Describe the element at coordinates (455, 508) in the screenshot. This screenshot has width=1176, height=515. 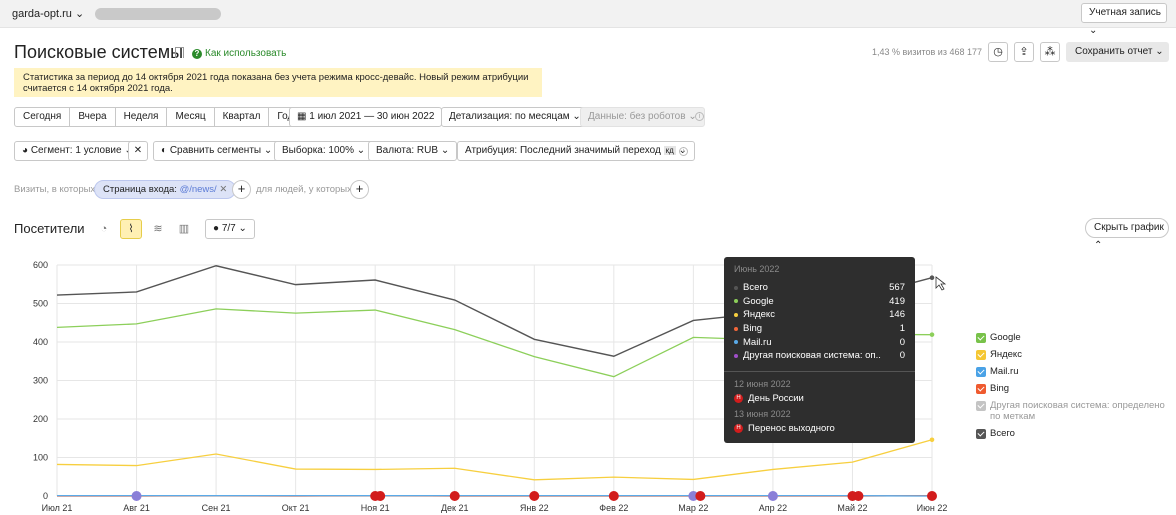
I see `x-tick-label: Дек 21` at that location.